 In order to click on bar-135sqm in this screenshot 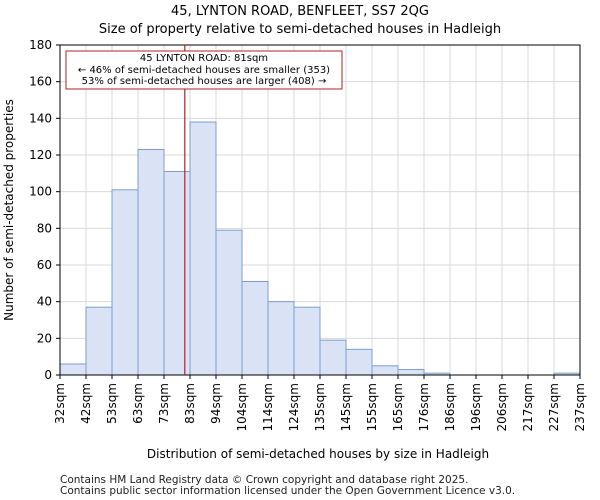, I will do `click(333, 357)`.